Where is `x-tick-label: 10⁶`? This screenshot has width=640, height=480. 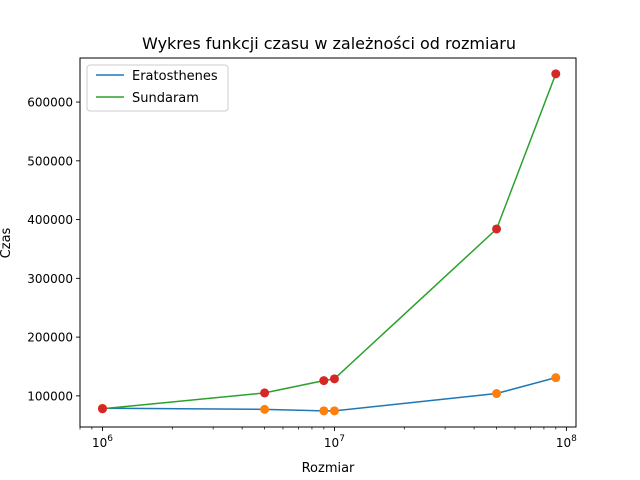
x-tick-label: 10⁶ is located at coordinates (102, 442).